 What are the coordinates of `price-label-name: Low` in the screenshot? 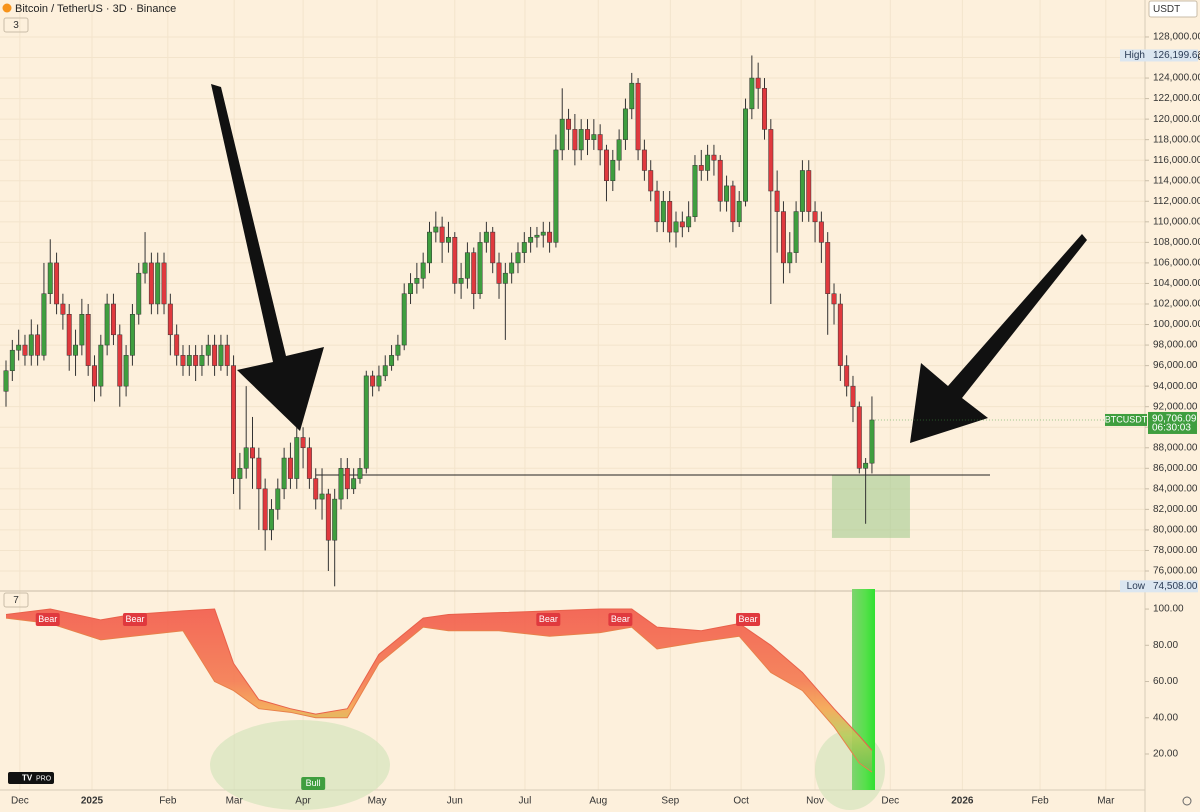 It's located at (1136, 586).